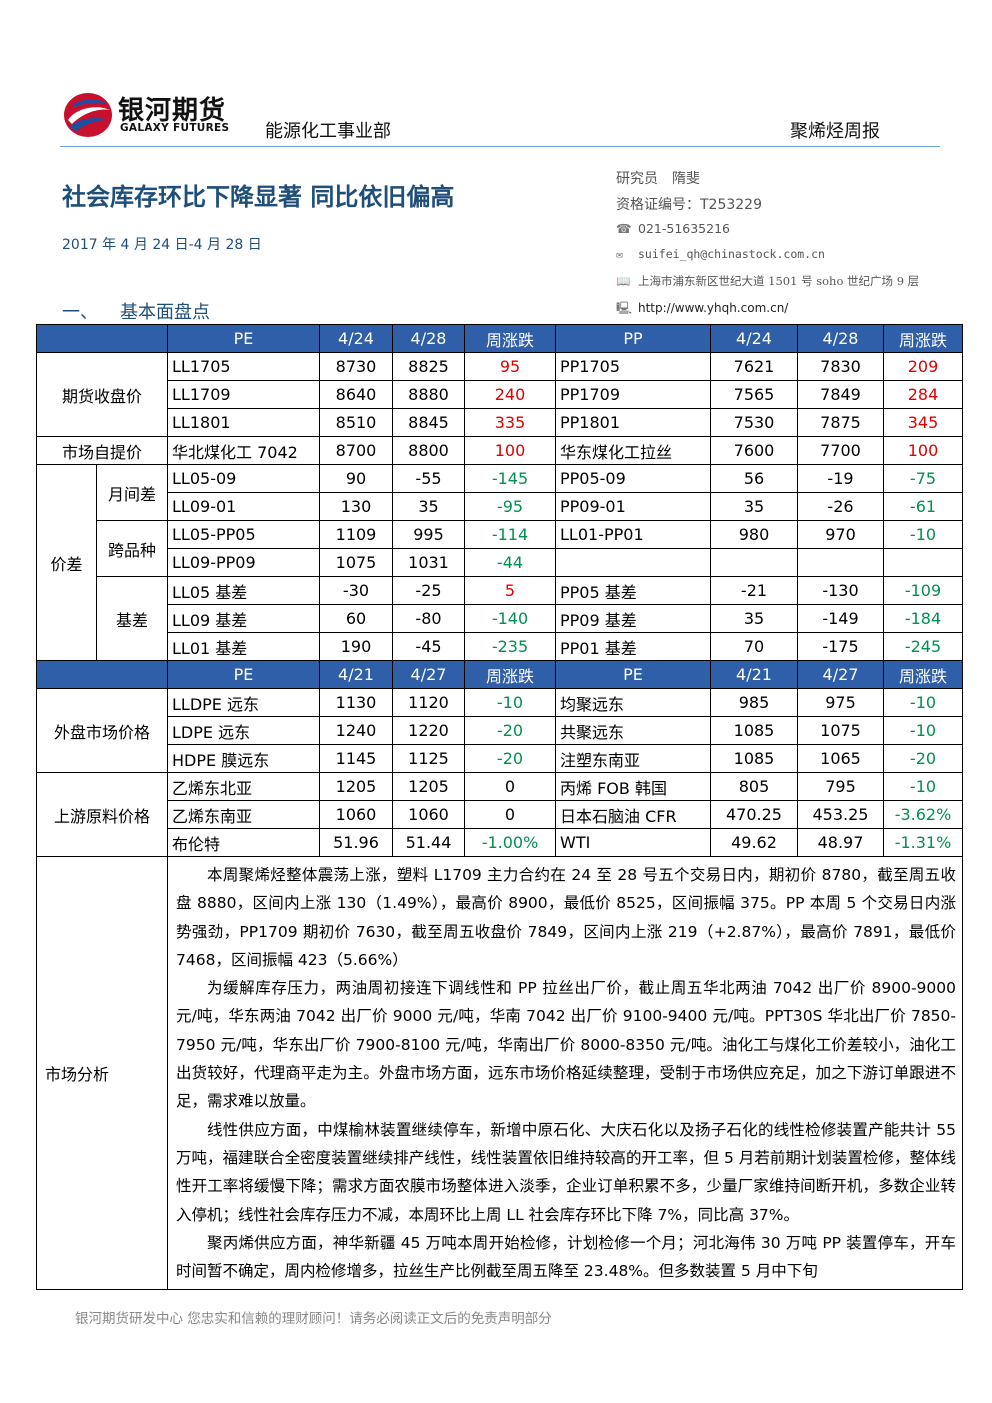  Describe the element at coordinates (624, 308) in the screenshot. I see `computer-icon: 🖳` at that location.